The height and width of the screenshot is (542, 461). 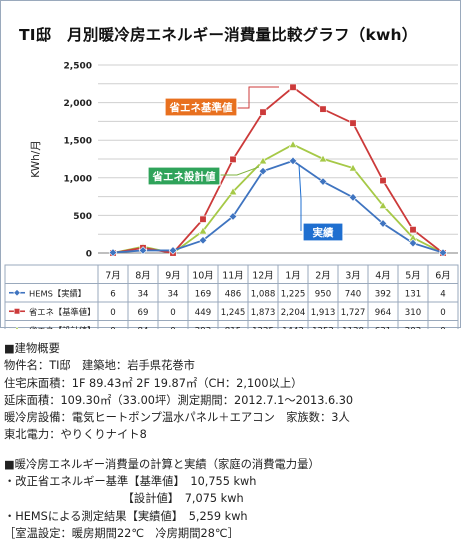 I want to click on table-cell: 1,245, so click(x=233, y=313).